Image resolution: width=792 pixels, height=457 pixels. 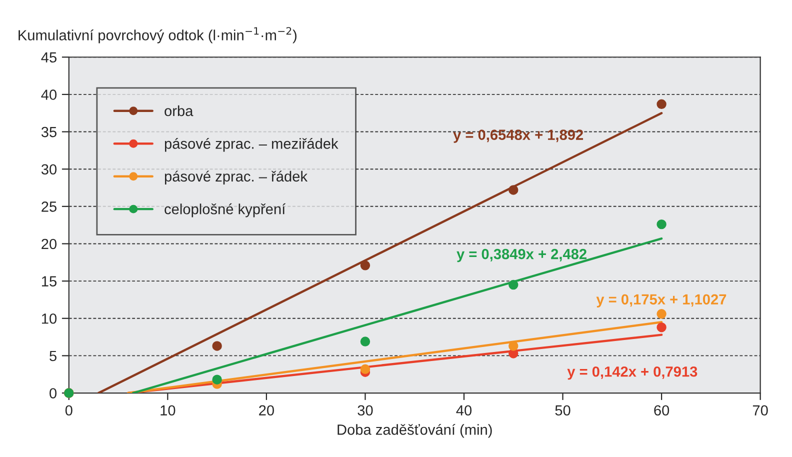 What do you see at coordinates (168, 410) in the screenshot?
I see `x-tick-label: 10` at bounding box center [168, 410].